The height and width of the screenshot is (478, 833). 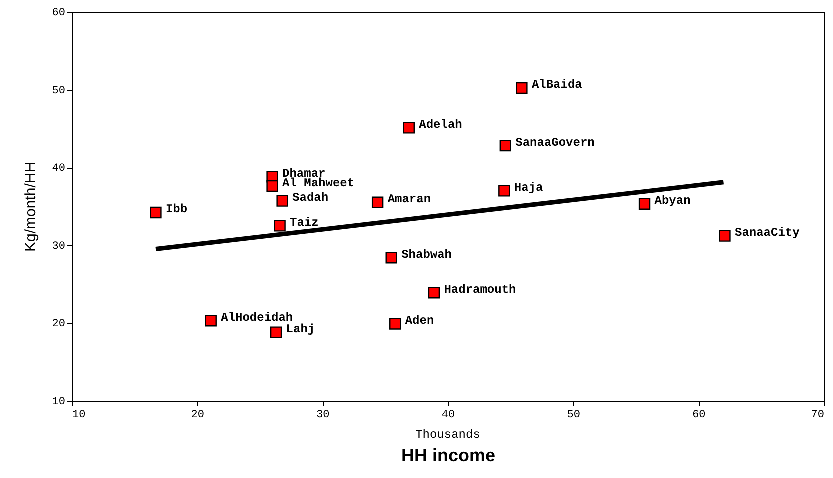 I want to click on y-tick-label: 10, so click(x=59, y=402).